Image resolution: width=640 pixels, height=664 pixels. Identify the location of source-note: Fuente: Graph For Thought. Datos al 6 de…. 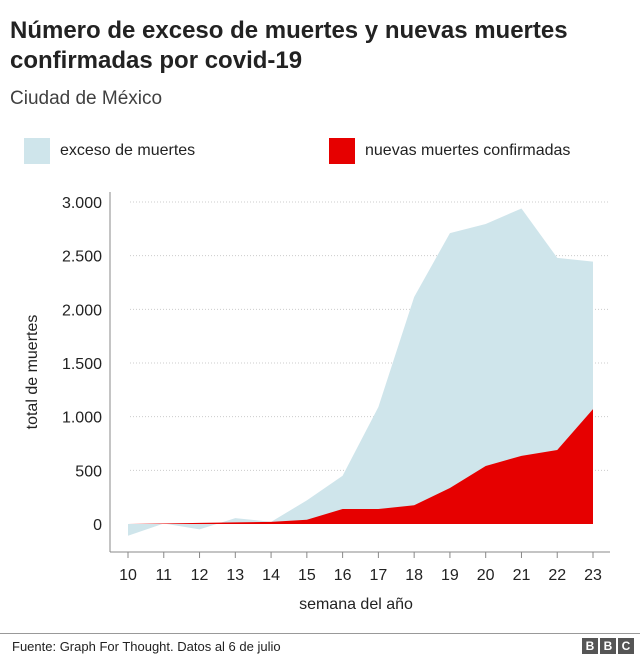
(146, 646).